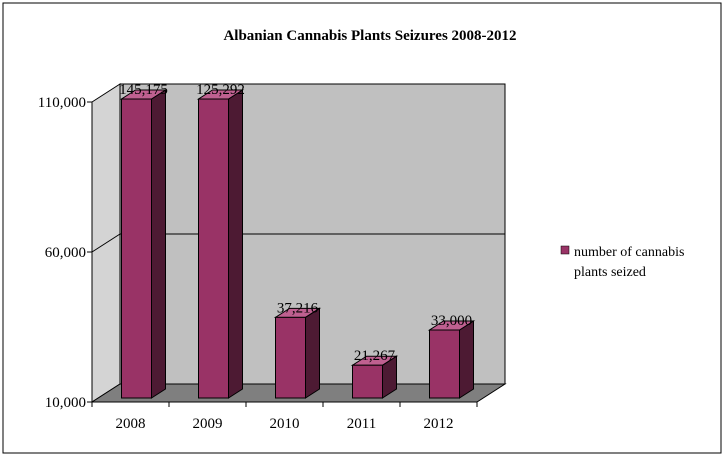 Image resolution: width=724 pixels, height=457 pixels. I want to click on y-axis-ticks: 110,000 60,000 10,000, so click(65, 253).